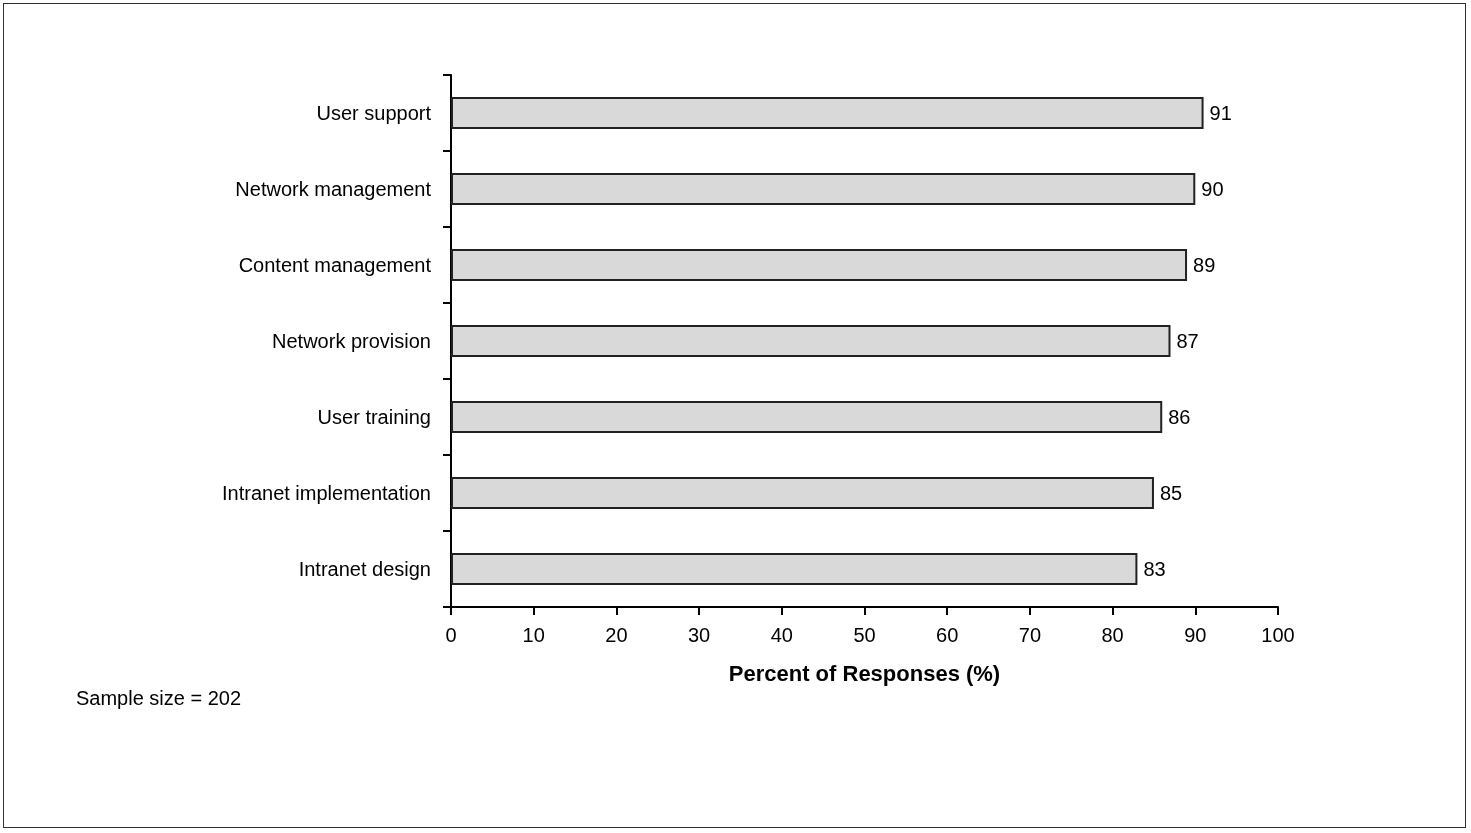  I want to click on y-tick-label: User support, so click(374, 113).